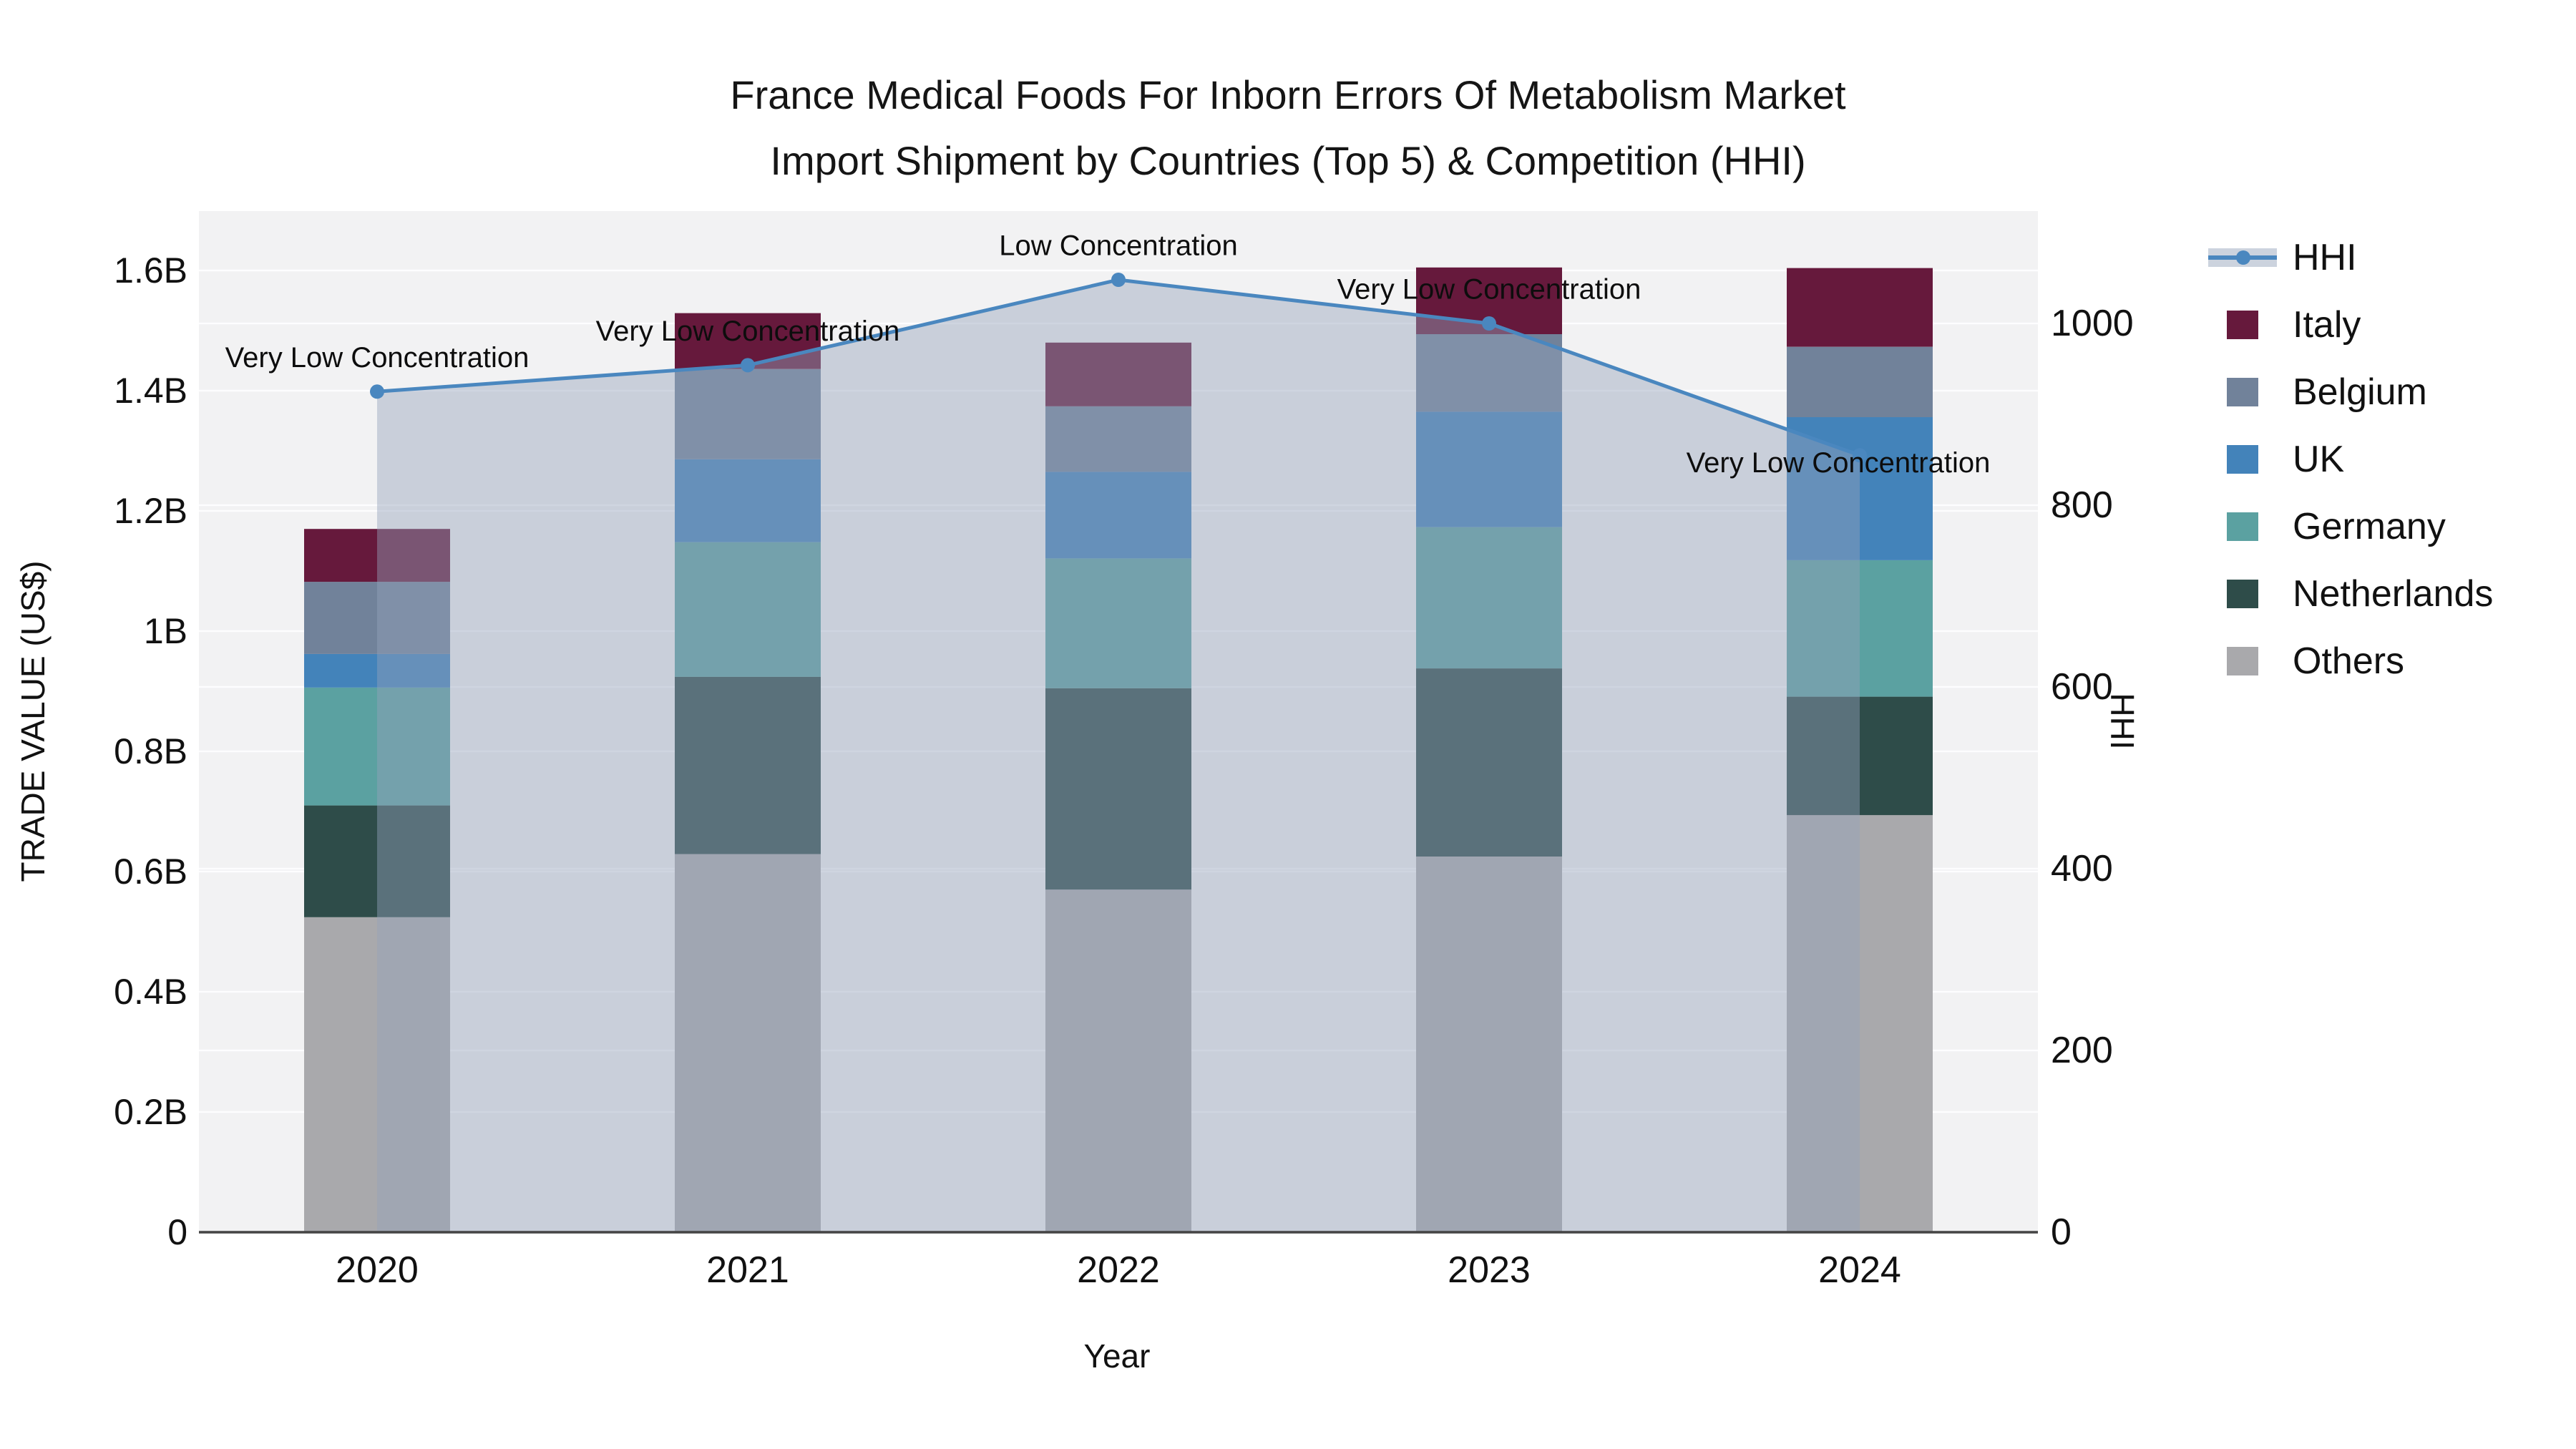 The image size is (2576, 1449). I want to click on legend-label-belgium: Belgium, so click(2360, 392).